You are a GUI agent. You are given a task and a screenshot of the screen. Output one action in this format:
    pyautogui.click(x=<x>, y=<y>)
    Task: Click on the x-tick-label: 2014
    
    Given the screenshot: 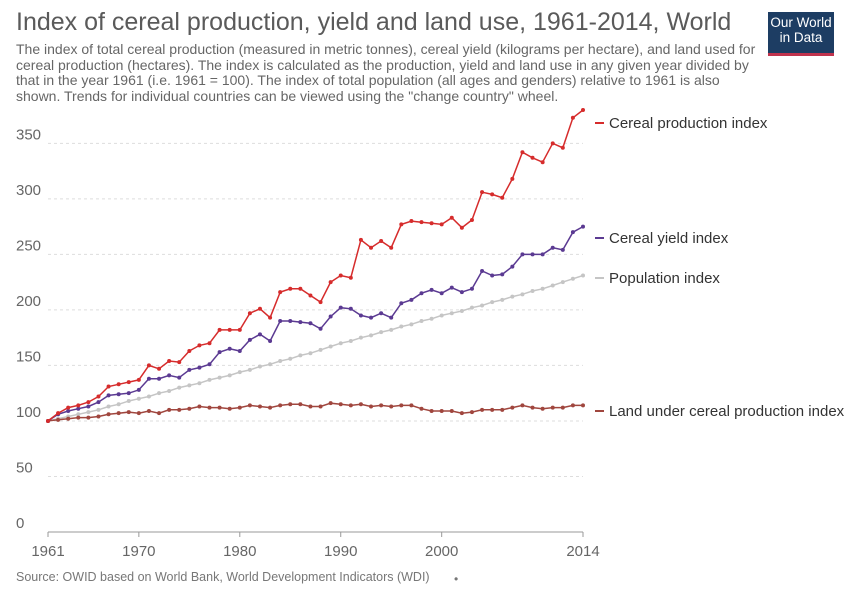 What is the action you would take?
    pyautogui.click(x=582, y=551)
    